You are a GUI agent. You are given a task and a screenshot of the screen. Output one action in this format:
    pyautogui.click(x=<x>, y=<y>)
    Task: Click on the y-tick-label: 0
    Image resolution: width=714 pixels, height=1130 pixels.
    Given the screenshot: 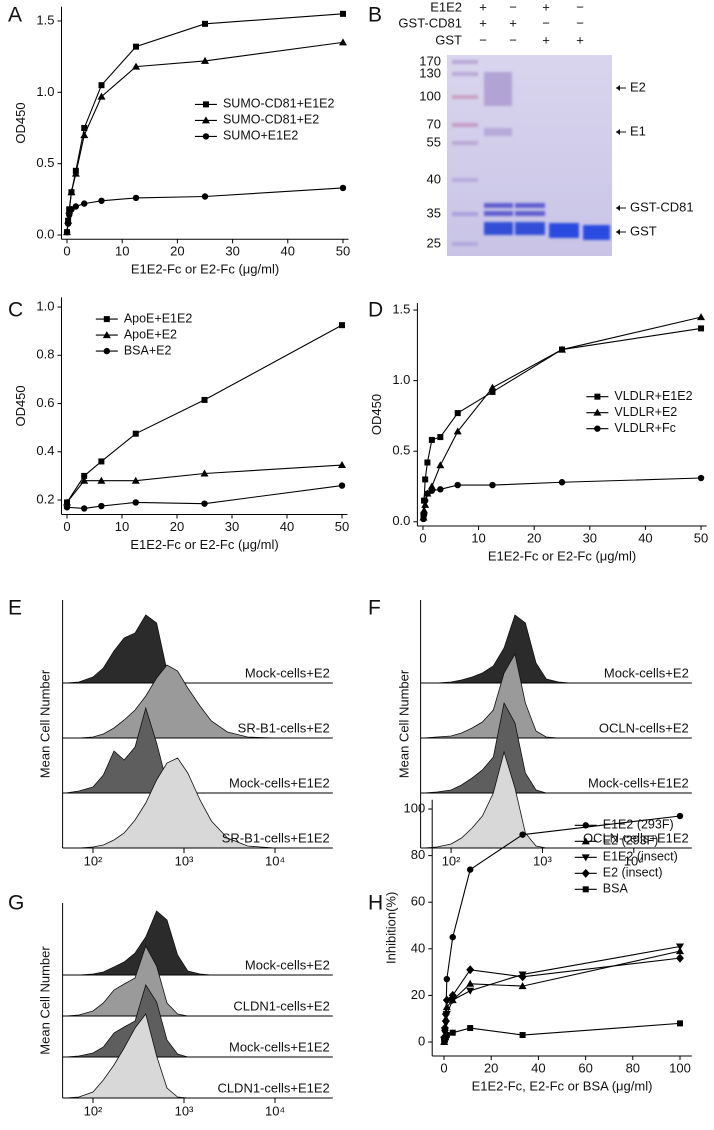 What is the action you would take?
    pyautogui.click(x=421, y=1040)
    